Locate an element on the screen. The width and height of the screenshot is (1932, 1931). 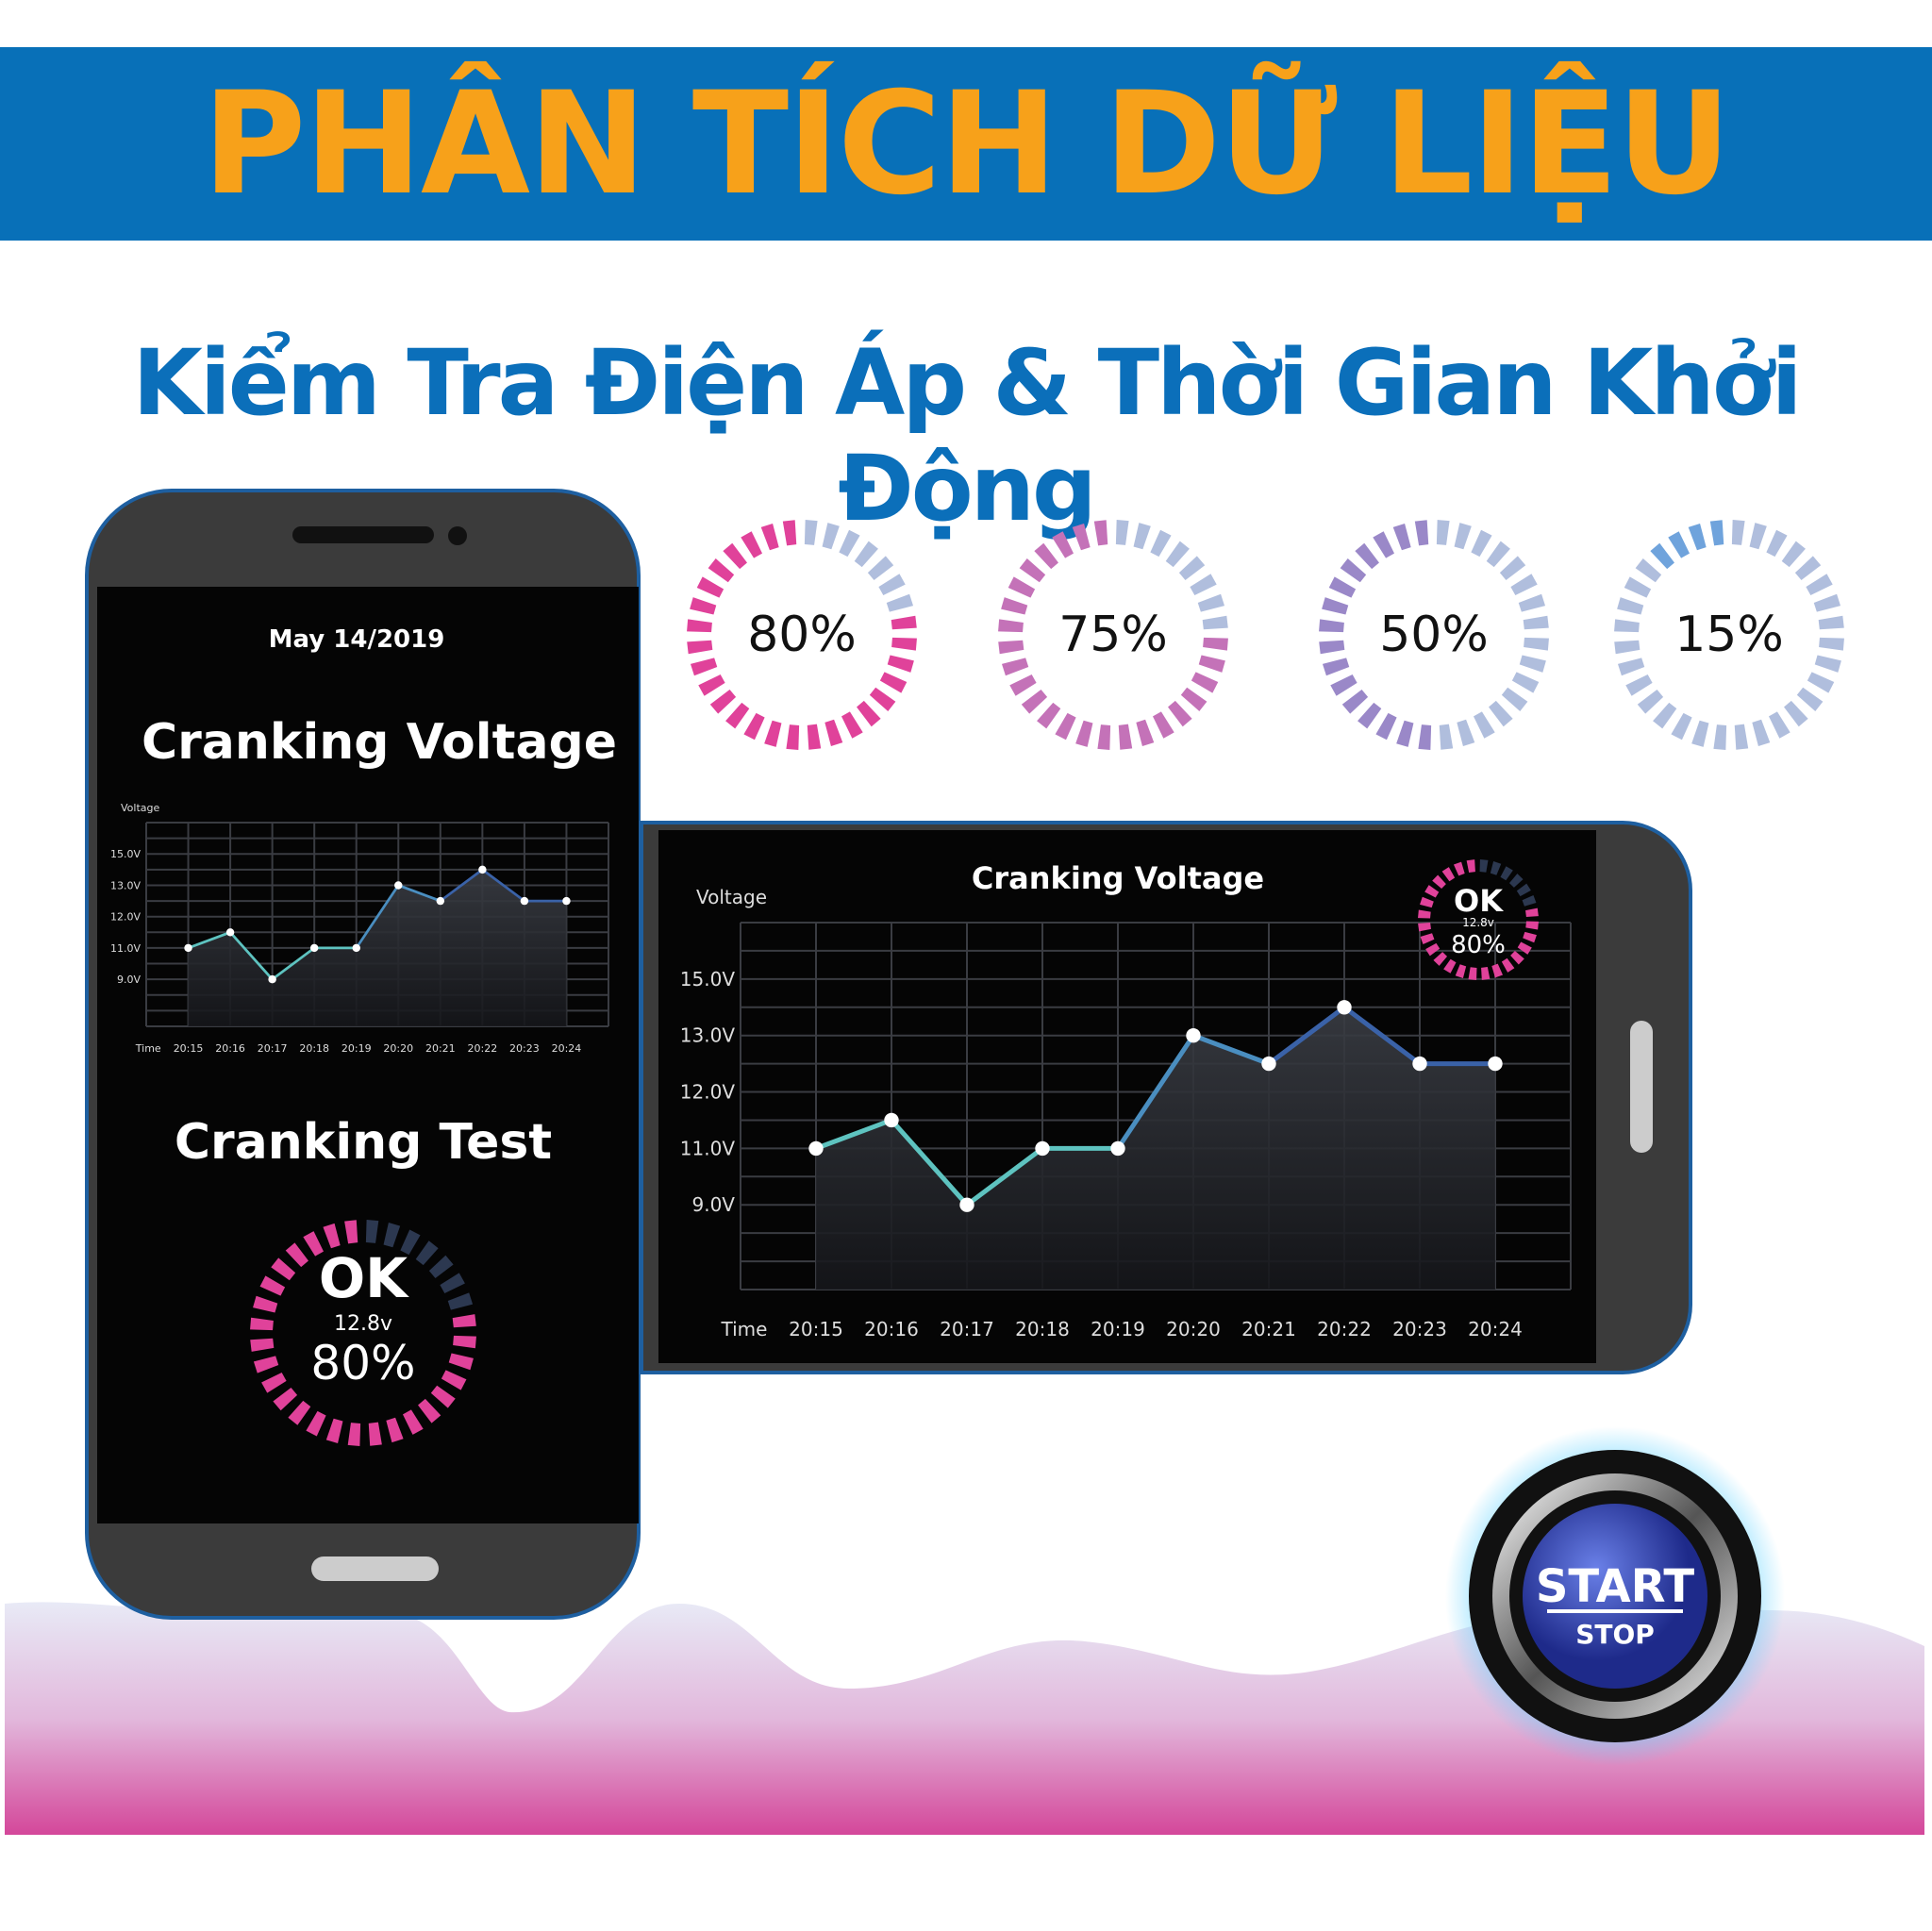
chart-title: Cranking Voltage is located at coordinates (380, 742).